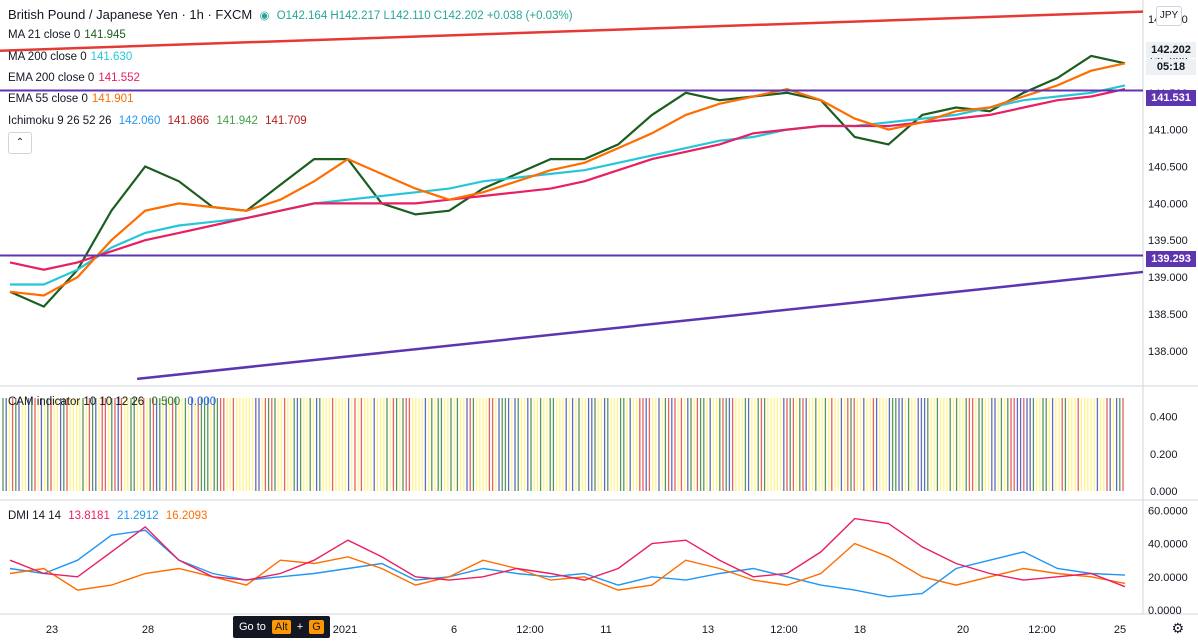 This screenshot has height=641, width=1198. What do you see at coordinates (1171, 259) in the screenshot?
I see `price-tag-139293: 139.293` at bounding box center [1171, 259].